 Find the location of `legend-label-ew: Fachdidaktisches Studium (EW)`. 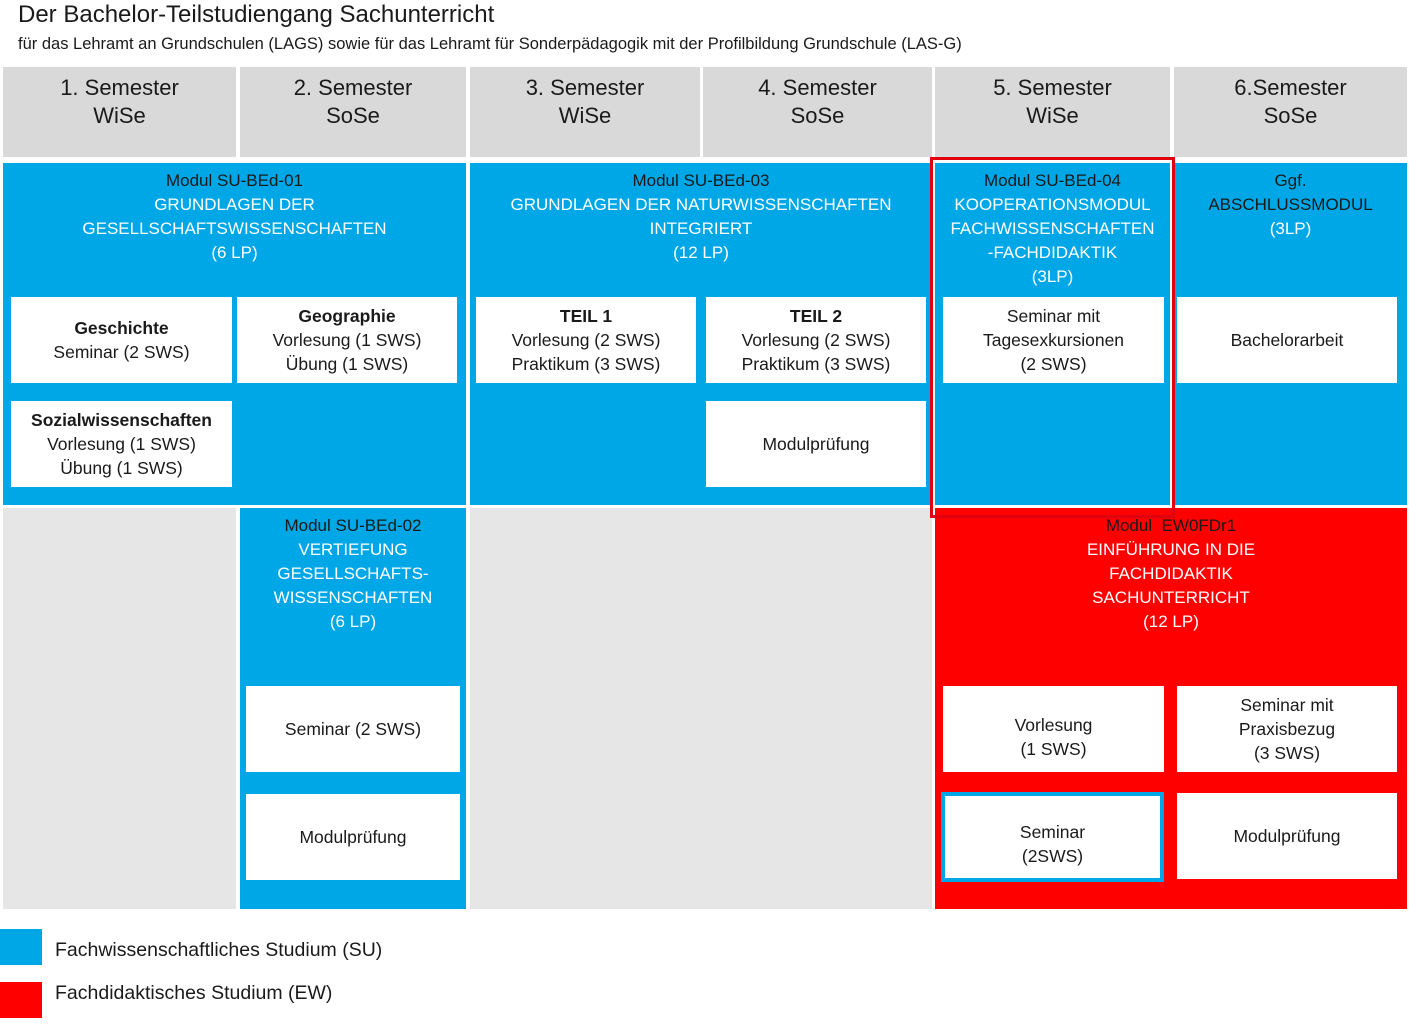

legend-label-ew: Fachdidaktisches Studium (EW) is located at coordinates (194, 993).